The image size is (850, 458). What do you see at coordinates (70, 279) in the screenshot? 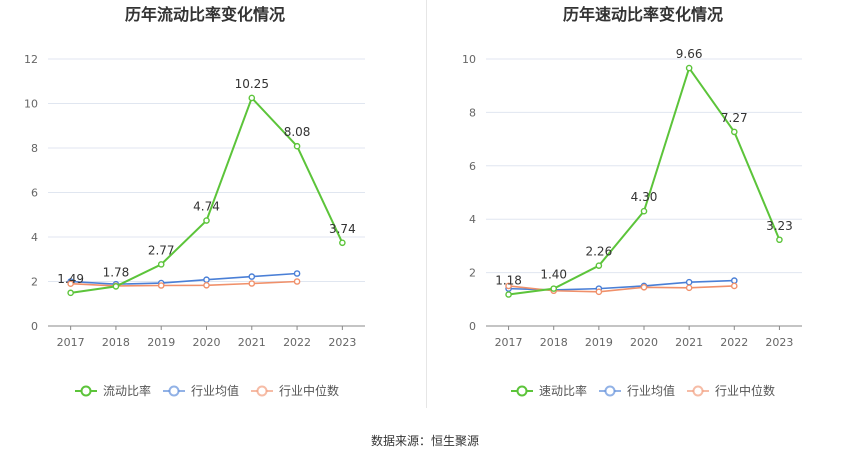
I see `data-label: 1.49` at bounding box center [70, 279].